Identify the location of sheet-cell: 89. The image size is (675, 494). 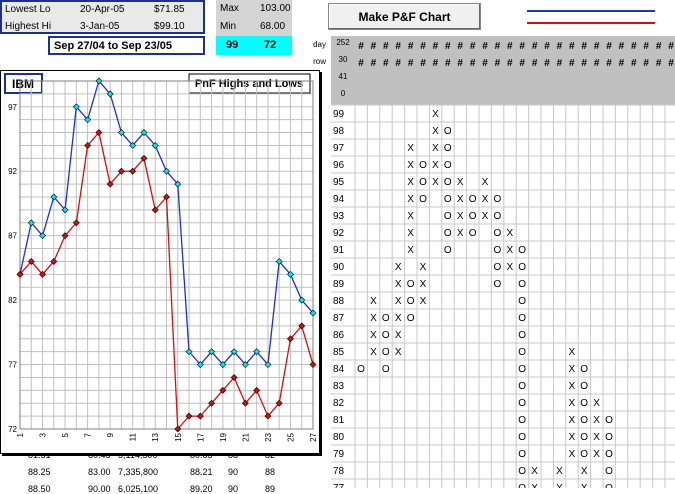
(270, 489).